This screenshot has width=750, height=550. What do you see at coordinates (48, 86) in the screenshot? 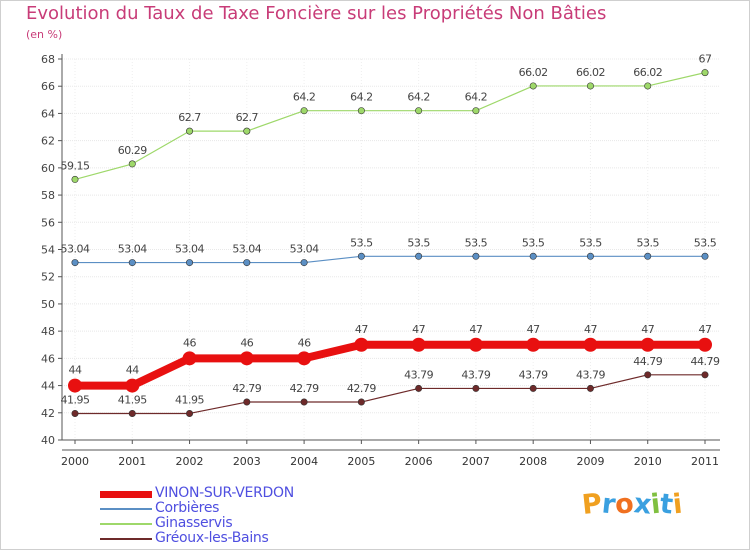
I see `y-tick-label: 66` at bounding box center [48, 86].